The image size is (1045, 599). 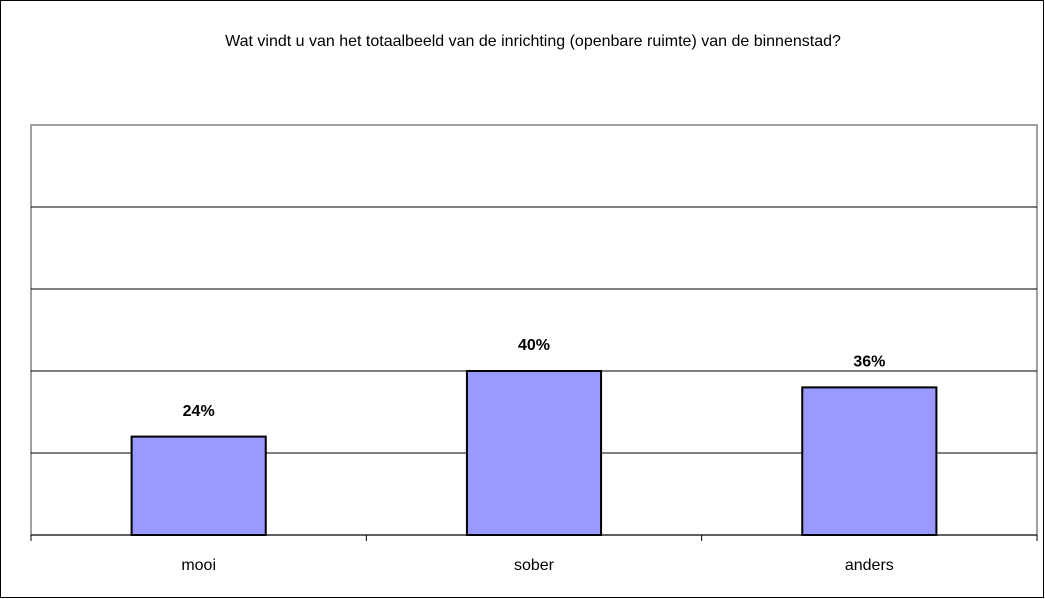 I want to click on value-label: 40%, so click(x=534, y=345).